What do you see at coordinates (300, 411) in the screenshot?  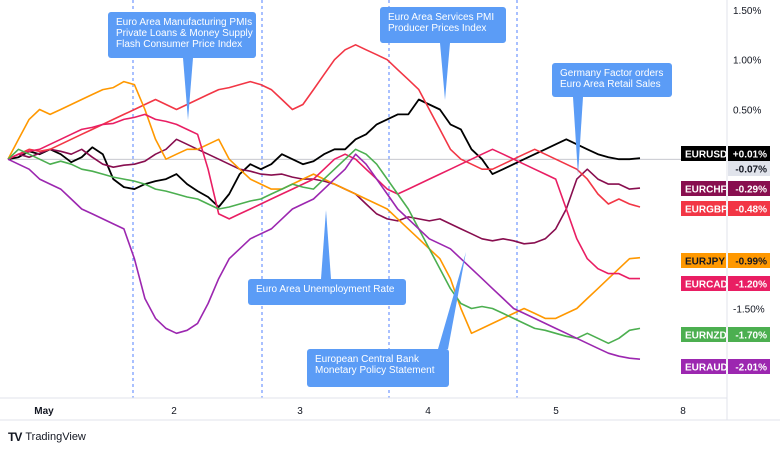 I see `x-tick-label: 3` at bounding box center [300, 411].